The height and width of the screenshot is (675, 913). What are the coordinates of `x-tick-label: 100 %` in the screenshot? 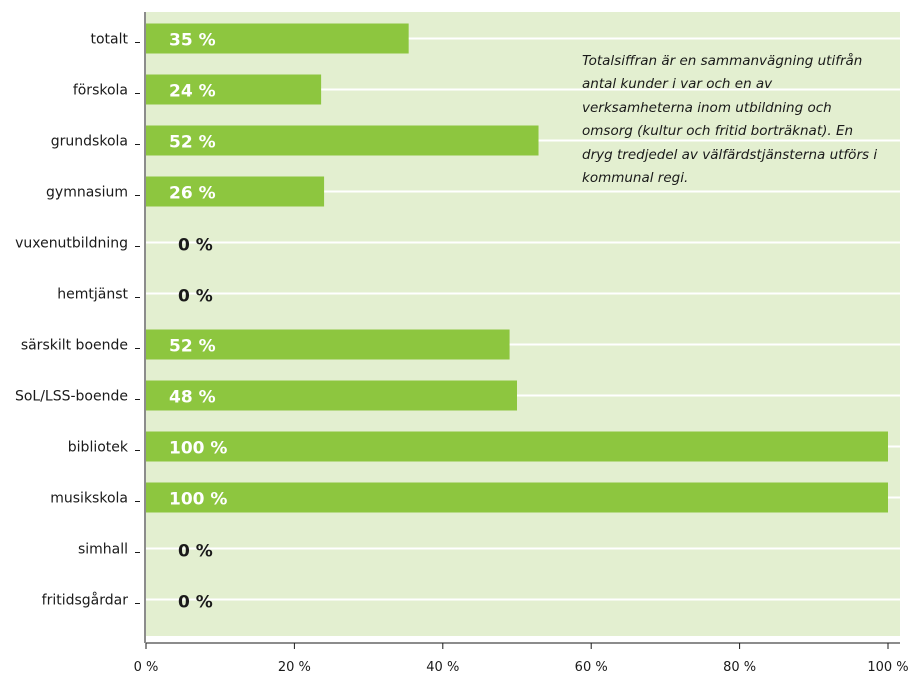 It's located at (887, 667).